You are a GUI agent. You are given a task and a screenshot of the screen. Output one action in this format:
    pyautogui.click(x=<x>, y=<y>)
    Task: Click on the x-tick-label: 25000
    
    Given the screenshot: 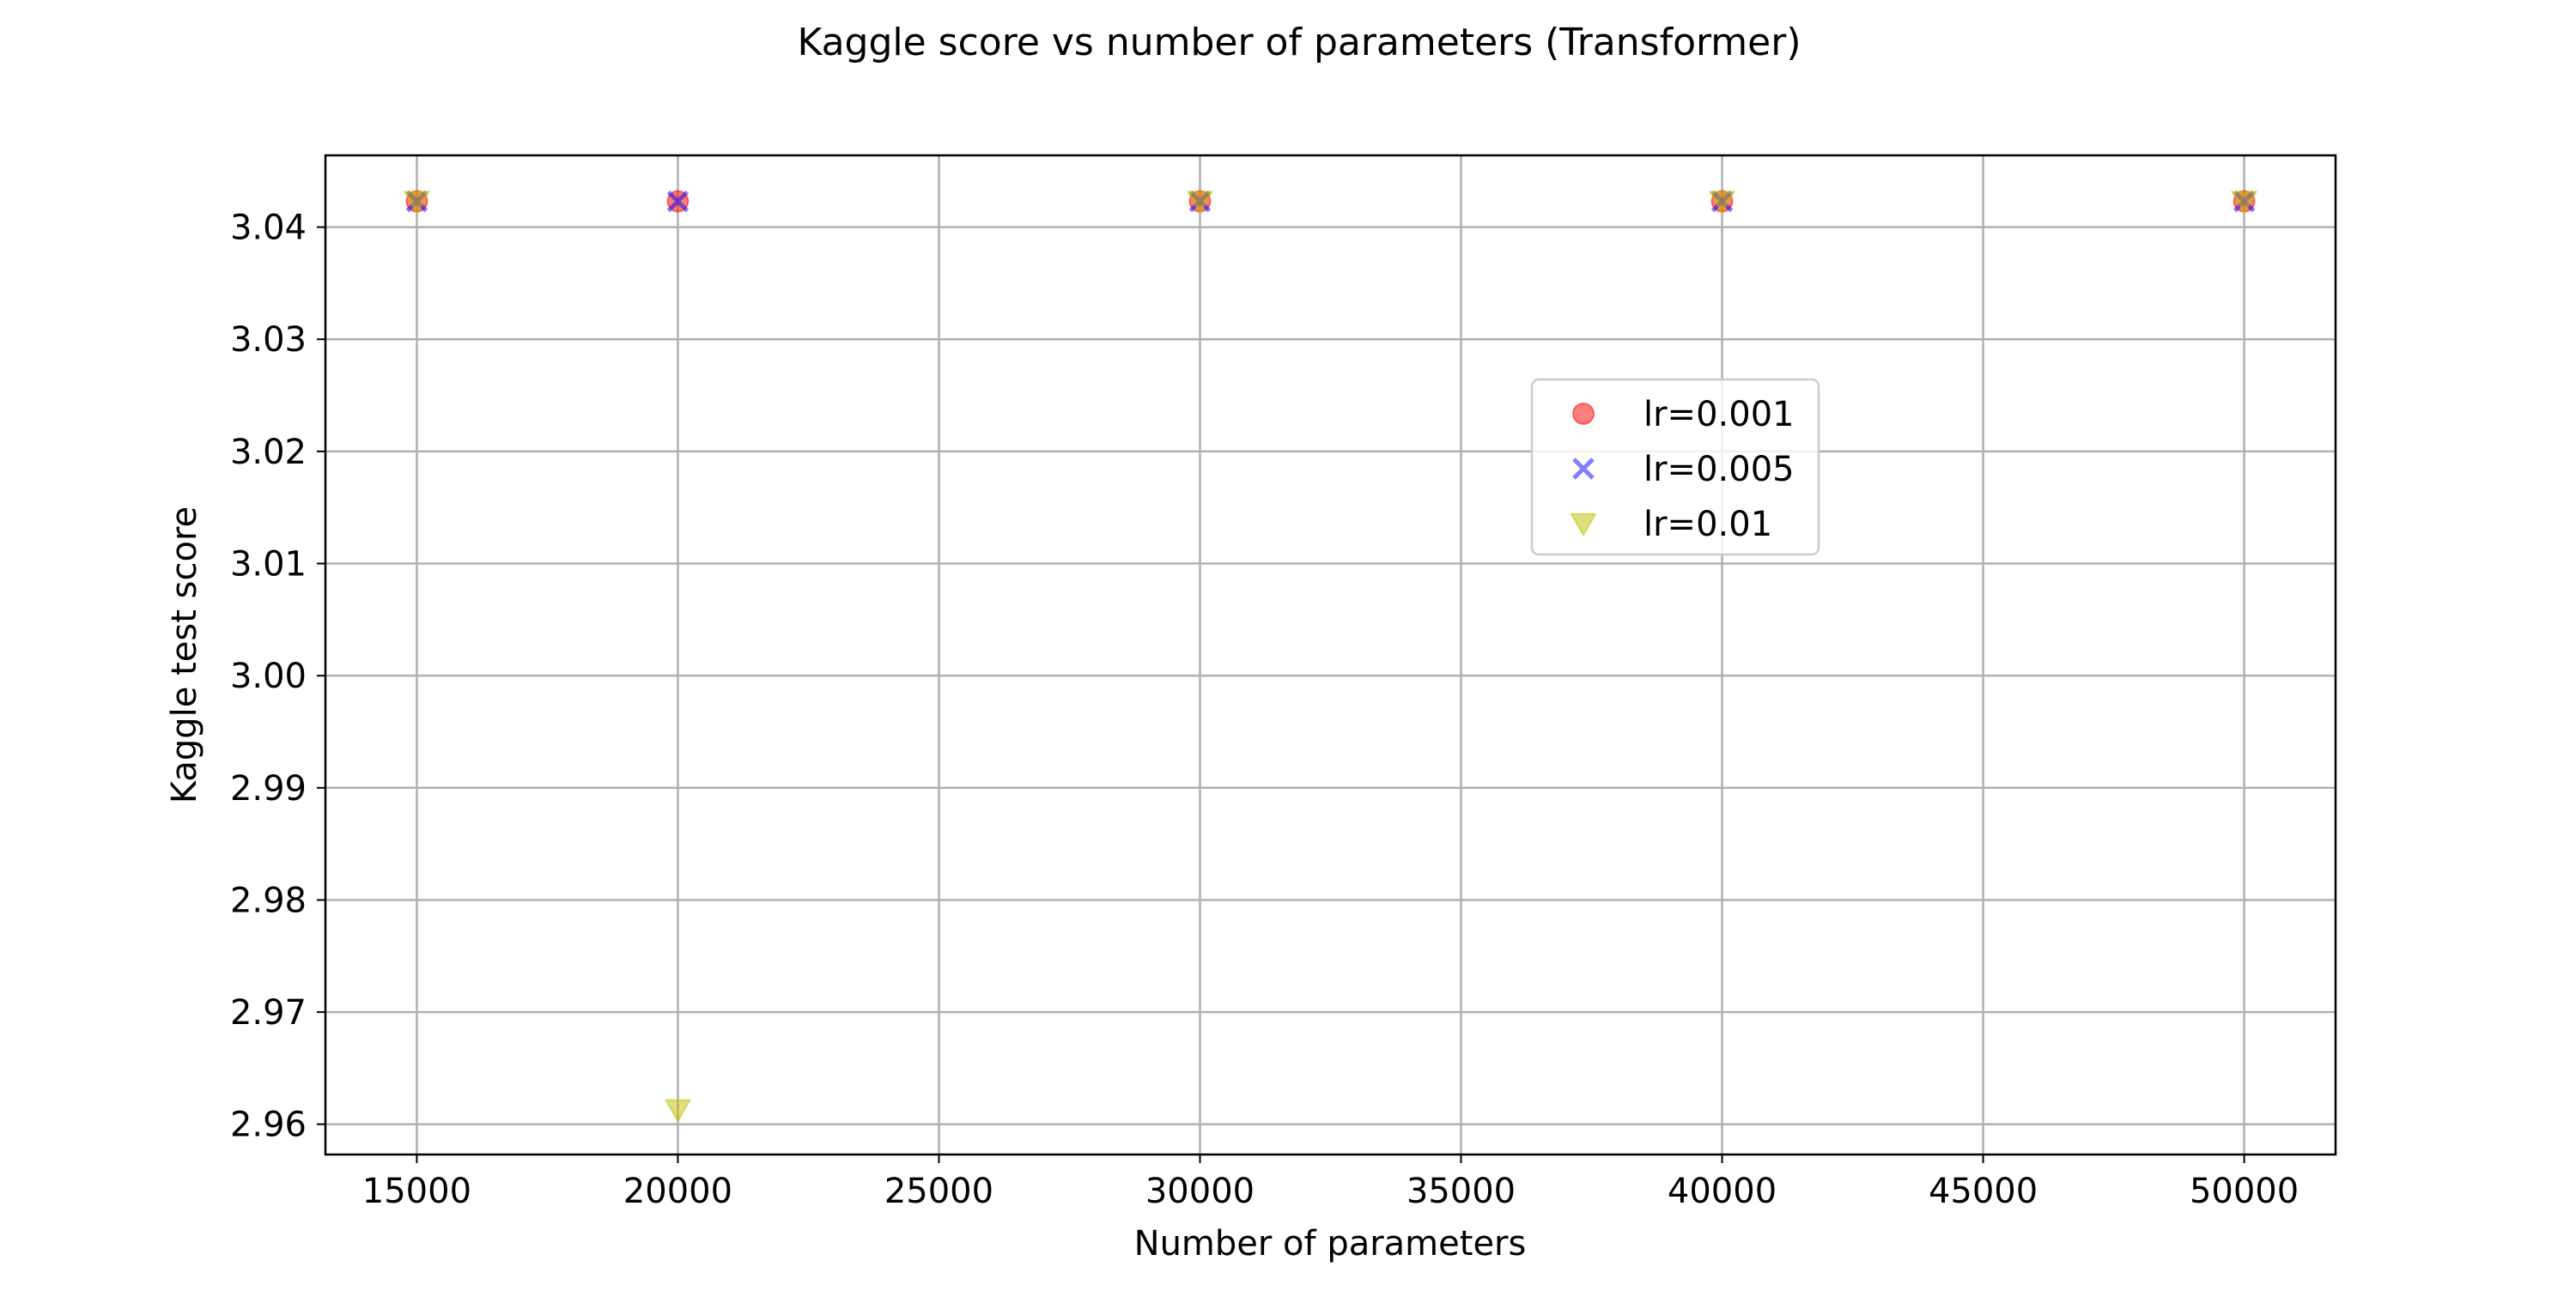 What is the action you would take?
    pyautogui.click(x=939, y=1192)
    